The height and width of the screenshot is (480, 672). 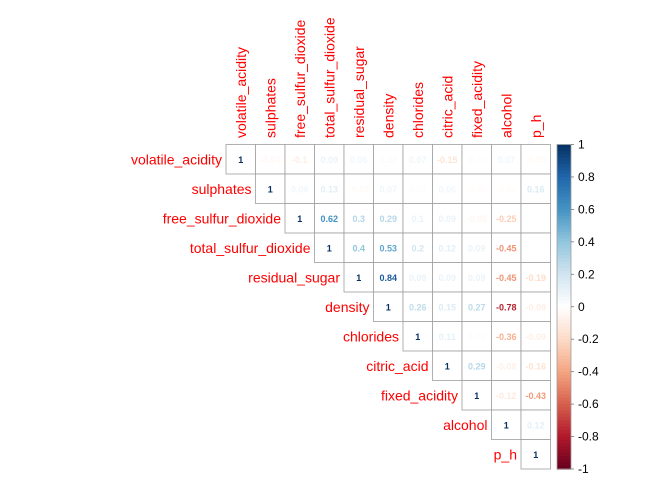 I want to click on colorbar-tick-label: -0.2, so click(x=588, y=339).